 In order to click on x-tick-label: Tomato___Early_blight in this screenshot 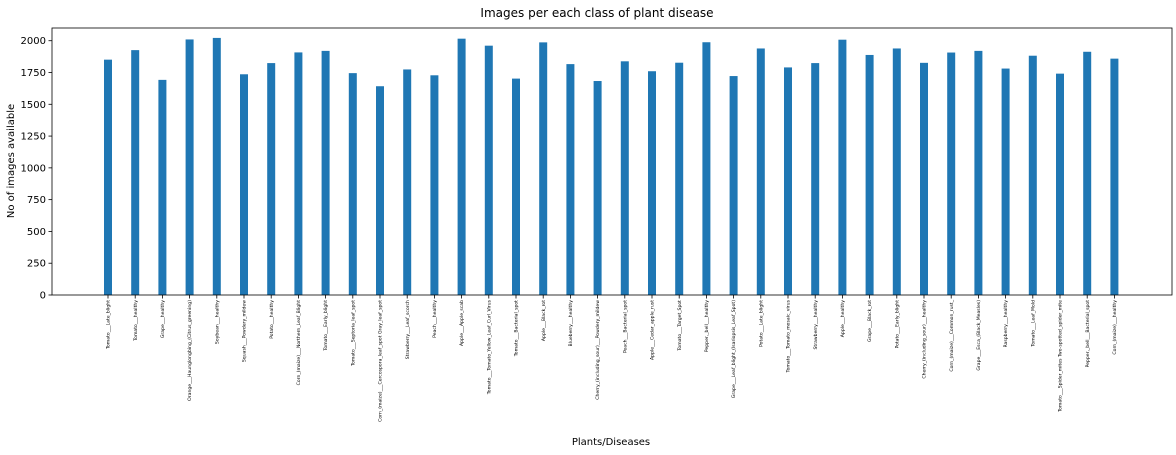, I will do `click(326, 326)`.